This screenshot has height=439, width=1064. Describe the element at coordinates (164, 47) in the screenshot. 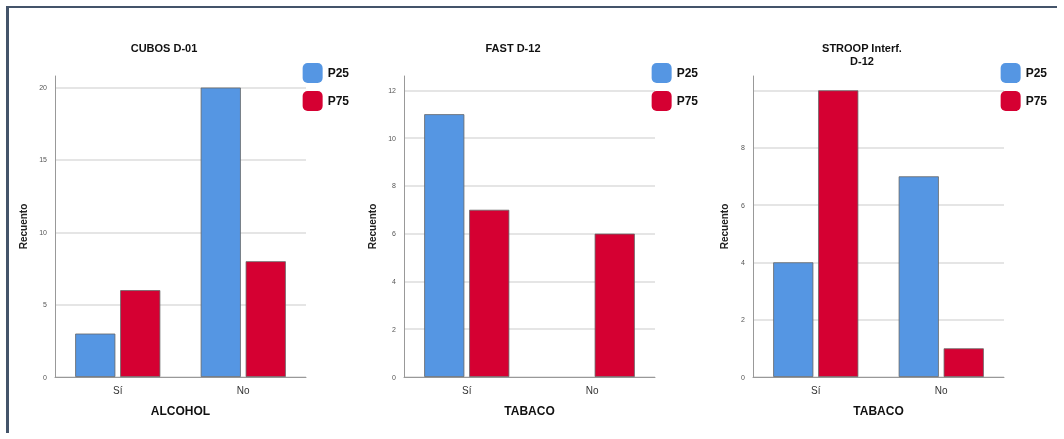

I see `chart-title: CUBOS D-01` at that location.